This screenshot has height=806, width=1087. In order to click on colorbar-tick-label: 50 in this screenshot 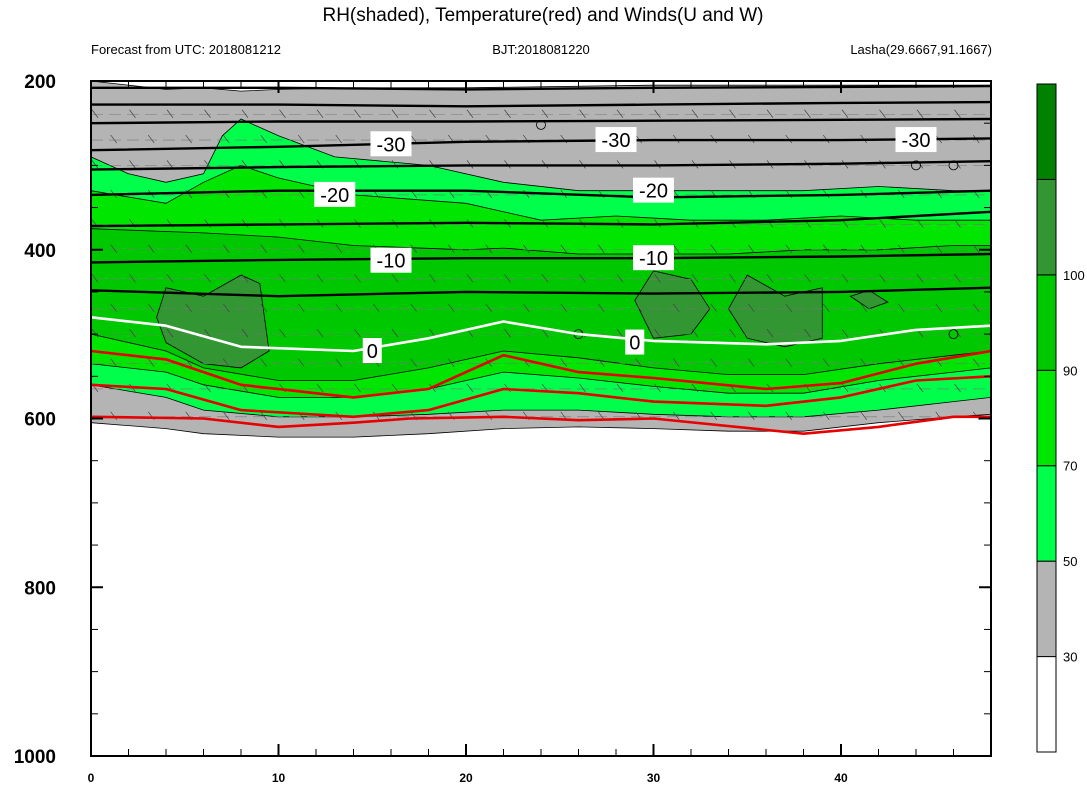, I will do `click(1070, 561)`.